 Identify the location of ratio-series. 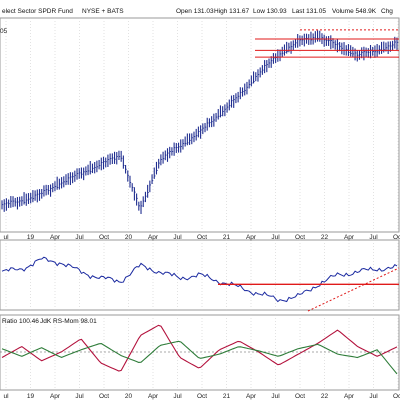
(200, 284).